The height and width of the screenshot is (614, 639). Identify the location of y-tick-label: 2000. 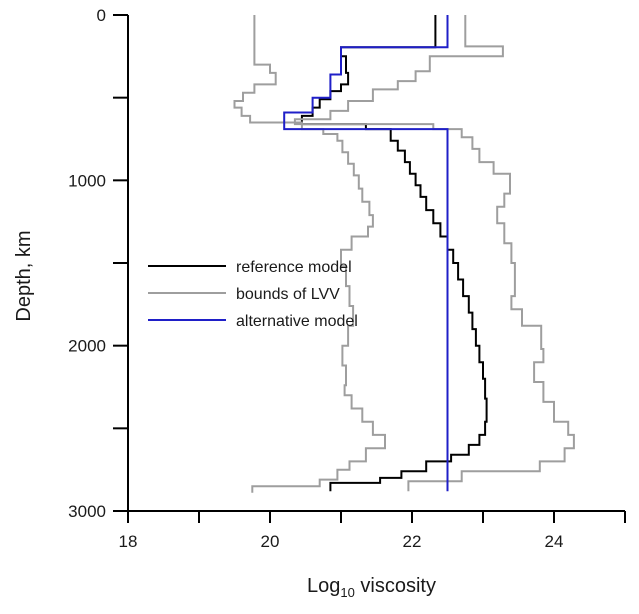
(87, 346).